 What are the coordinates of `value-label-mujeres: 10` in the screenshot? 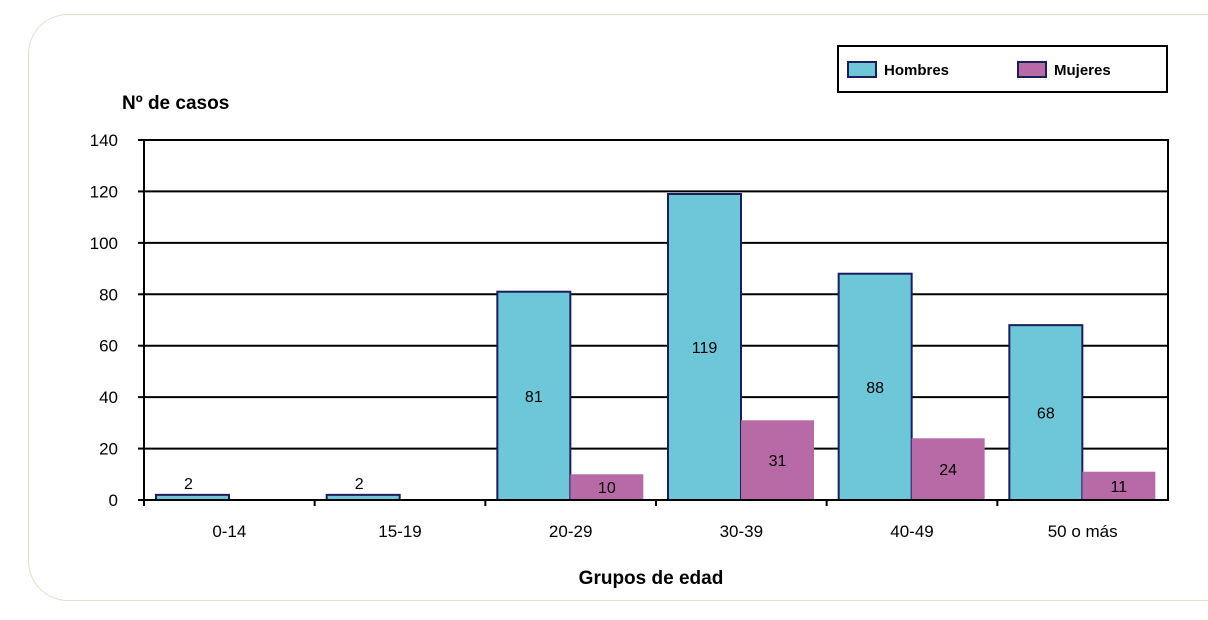 It's located at (607, 488).